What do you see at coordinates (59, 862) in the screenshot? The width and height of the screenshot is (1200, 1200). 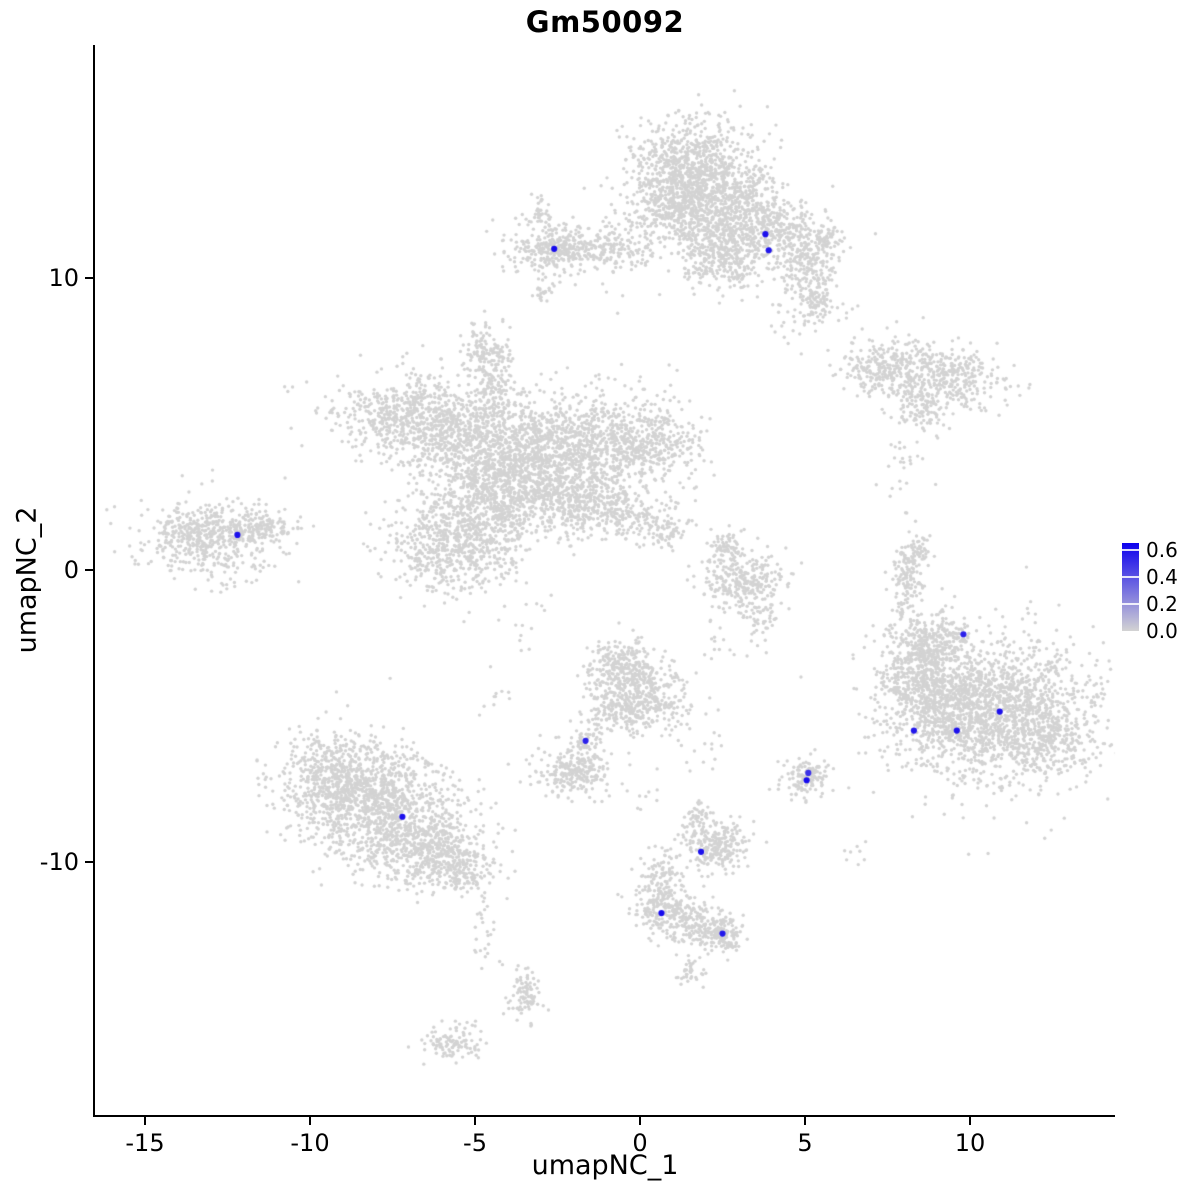 I see `y-tick-label: -10` at bounding box center [59, 862].